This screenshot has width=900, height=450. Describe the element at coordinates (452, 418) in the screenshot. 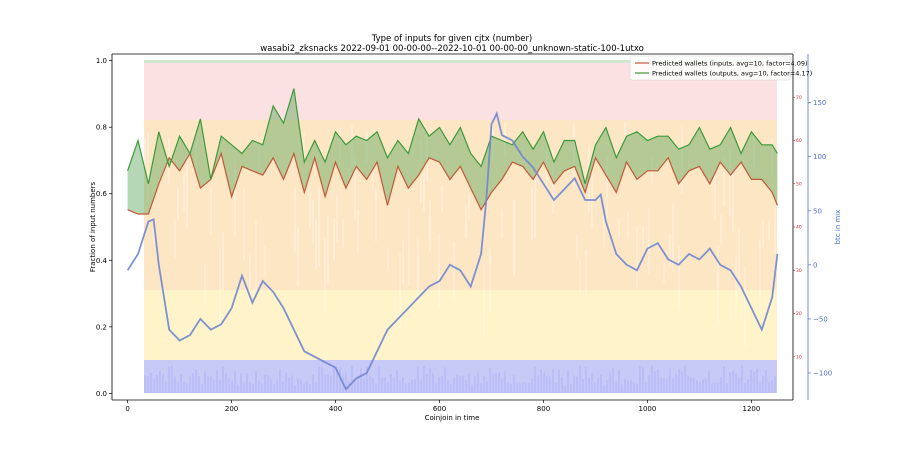

I see `x-axis-label: Coinjoin in time` at that location.